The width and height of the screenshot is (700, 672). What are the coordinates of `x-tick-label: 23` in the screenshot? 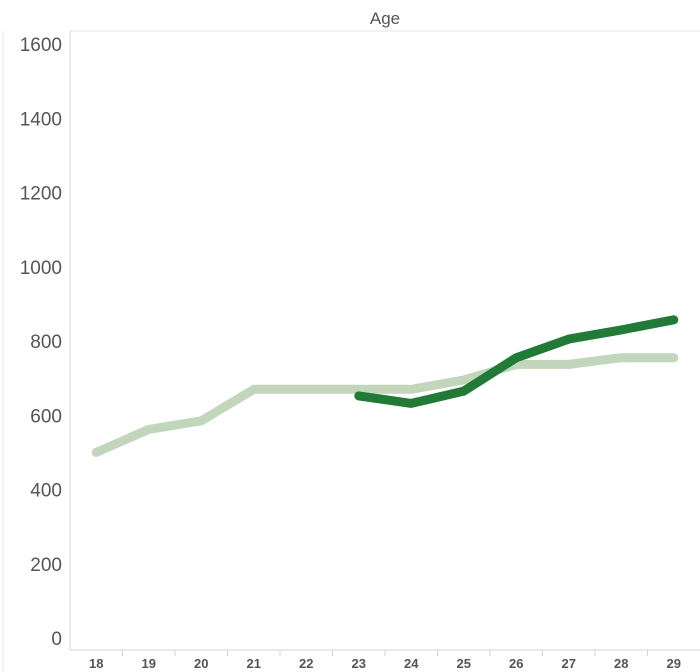 It's located at (359, 663).